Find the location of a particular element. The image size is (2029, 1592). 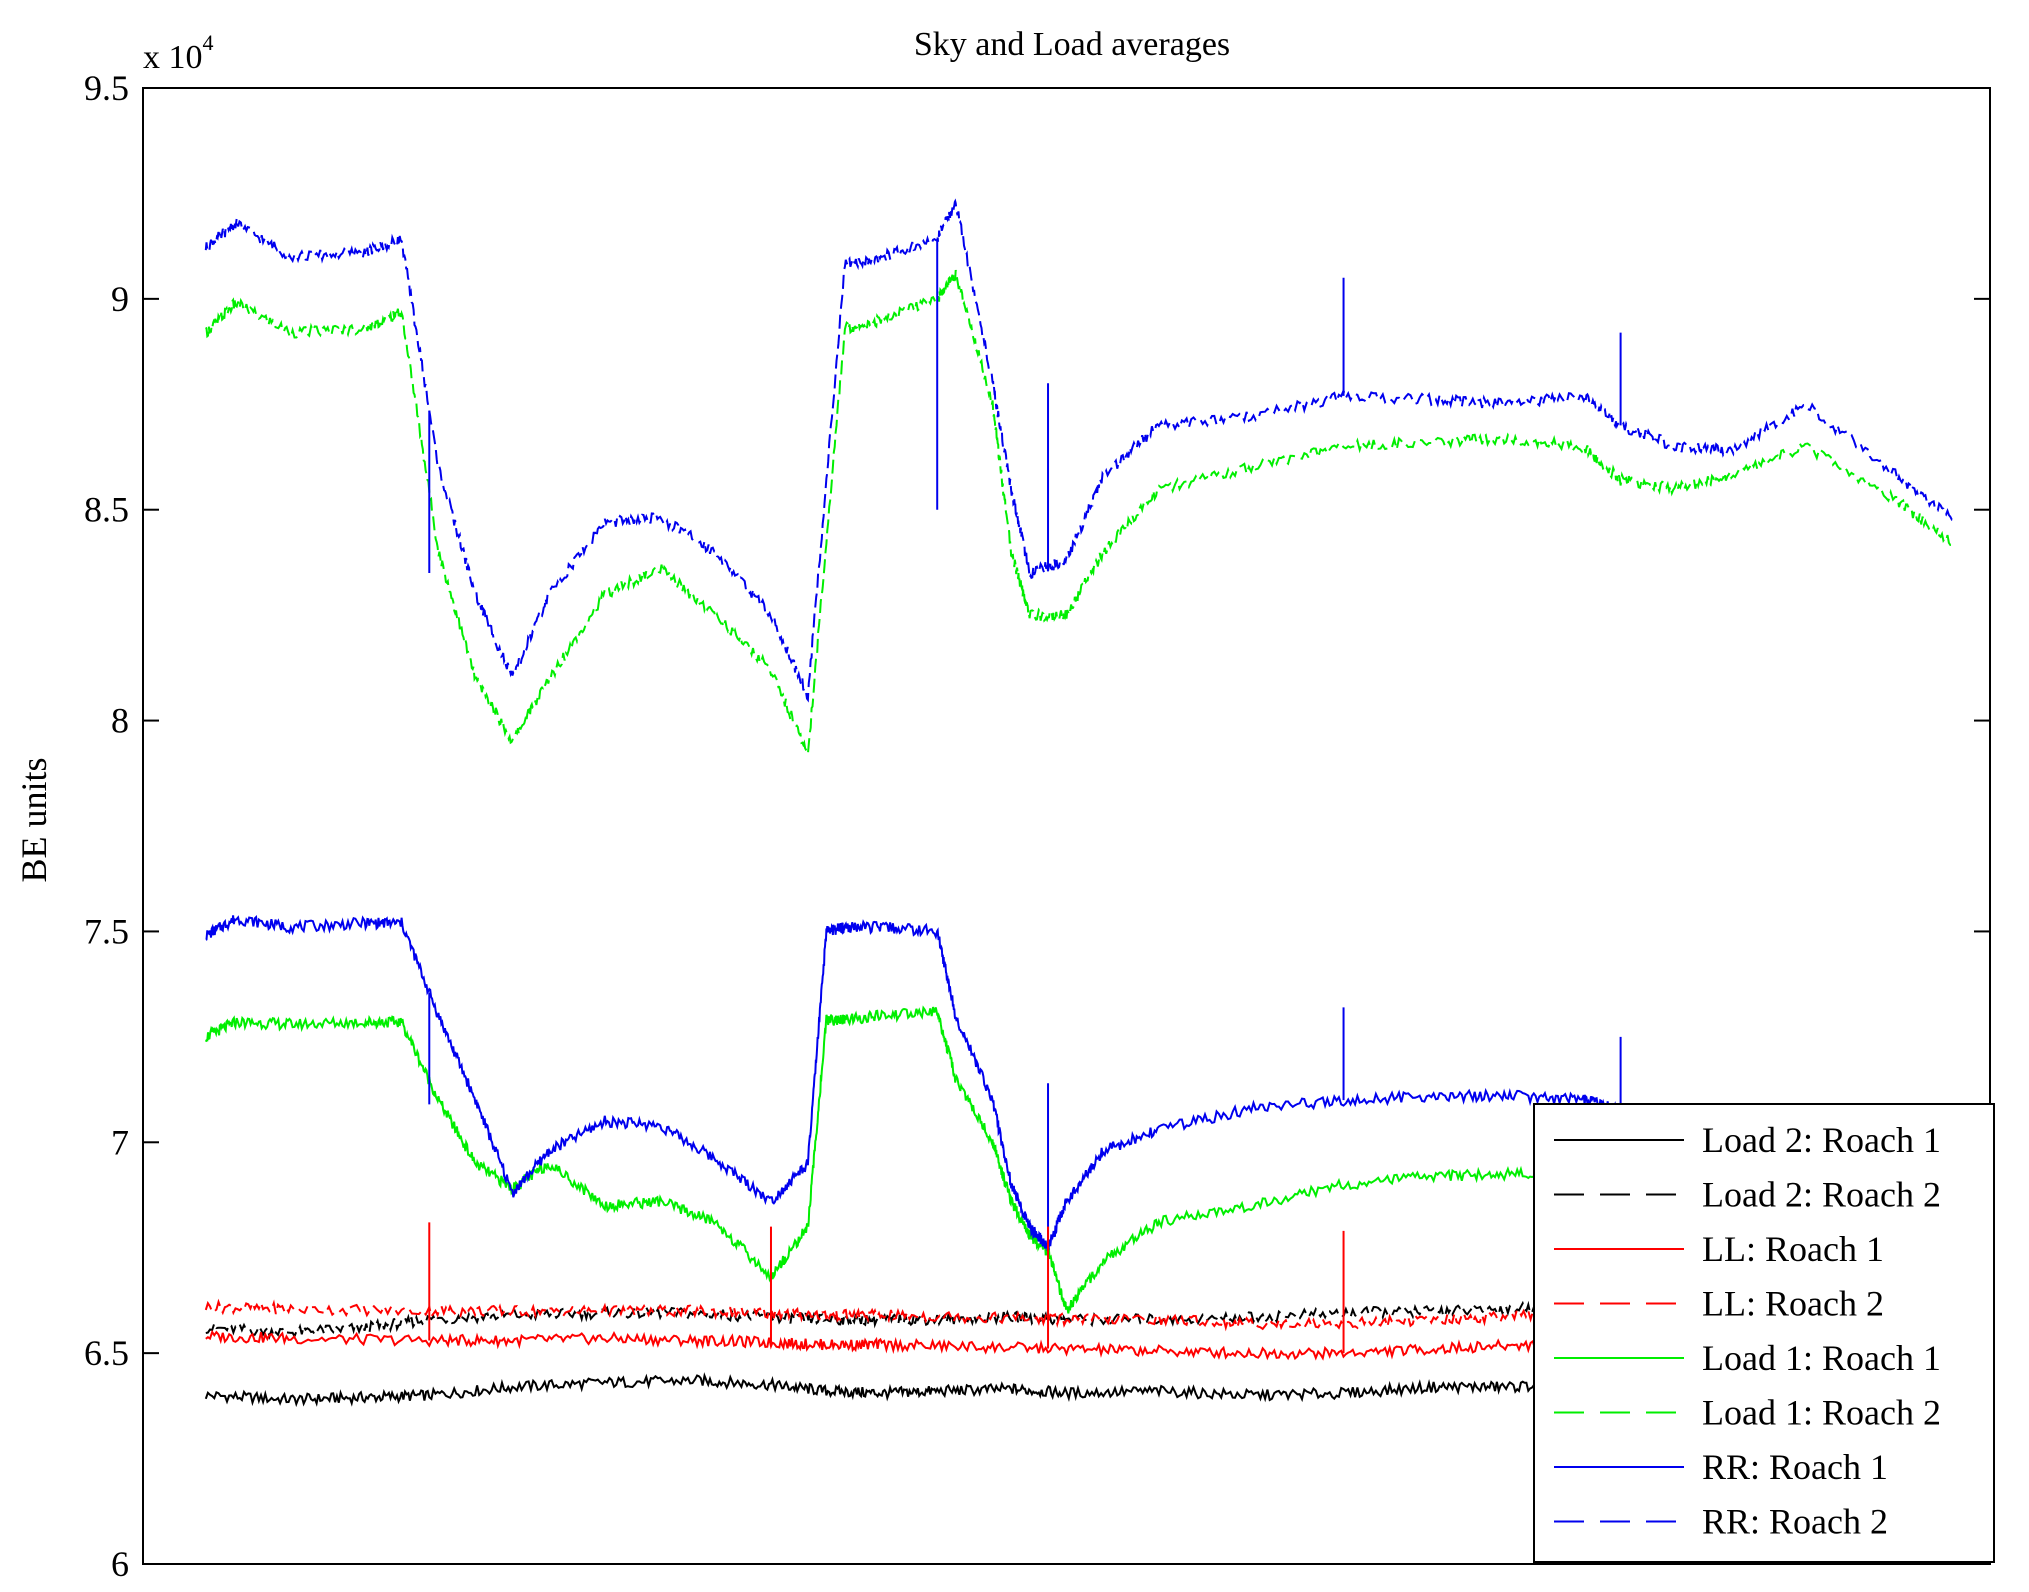

y-axis-label: BE units is located at coordinates (34, 819).